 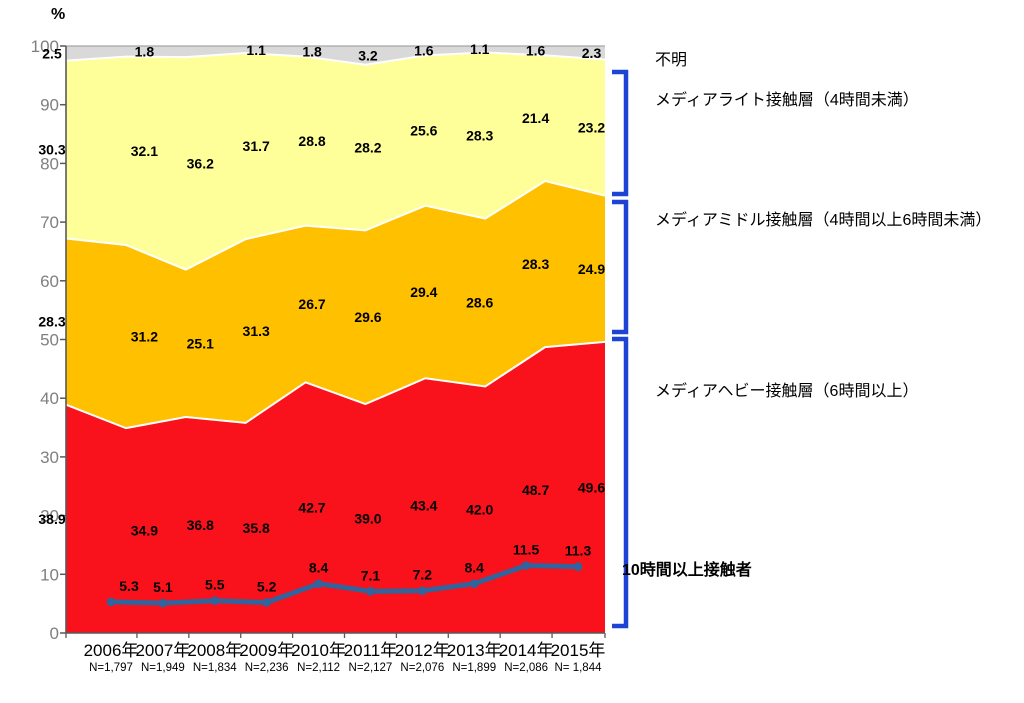 I want to click on data-label-over10h: 5.1, so click(x=163, y=587).